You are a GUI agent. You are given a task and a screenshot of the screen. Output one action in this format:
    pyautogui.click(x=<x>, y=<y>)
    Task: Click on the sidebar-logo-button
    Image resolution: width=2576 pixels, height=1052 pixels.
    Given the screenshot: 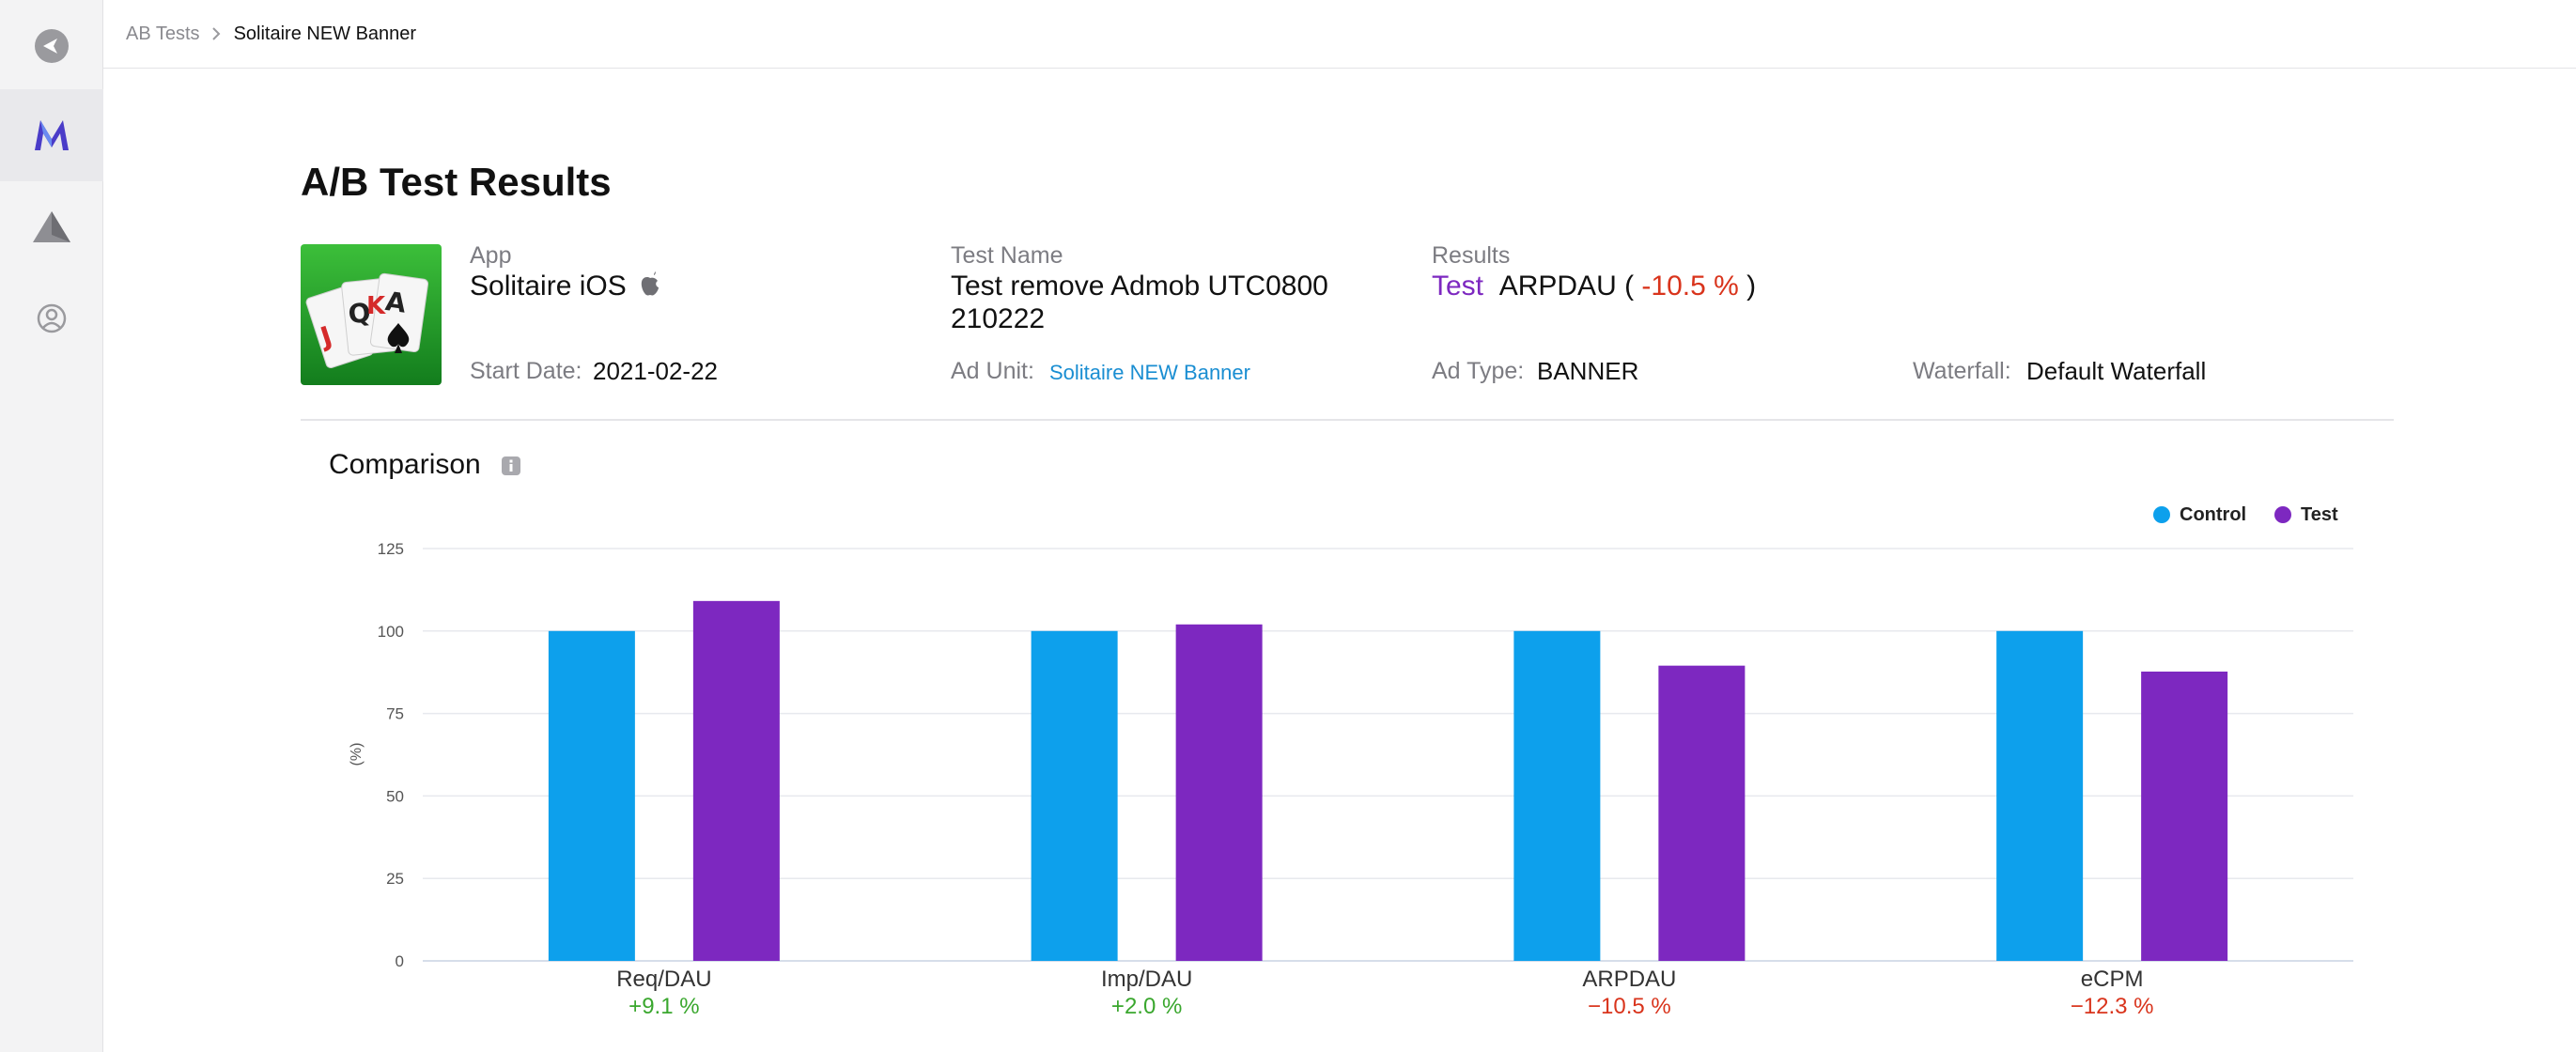 What is the action you would take?
    pyautogui.click(x=51, y=46)
    